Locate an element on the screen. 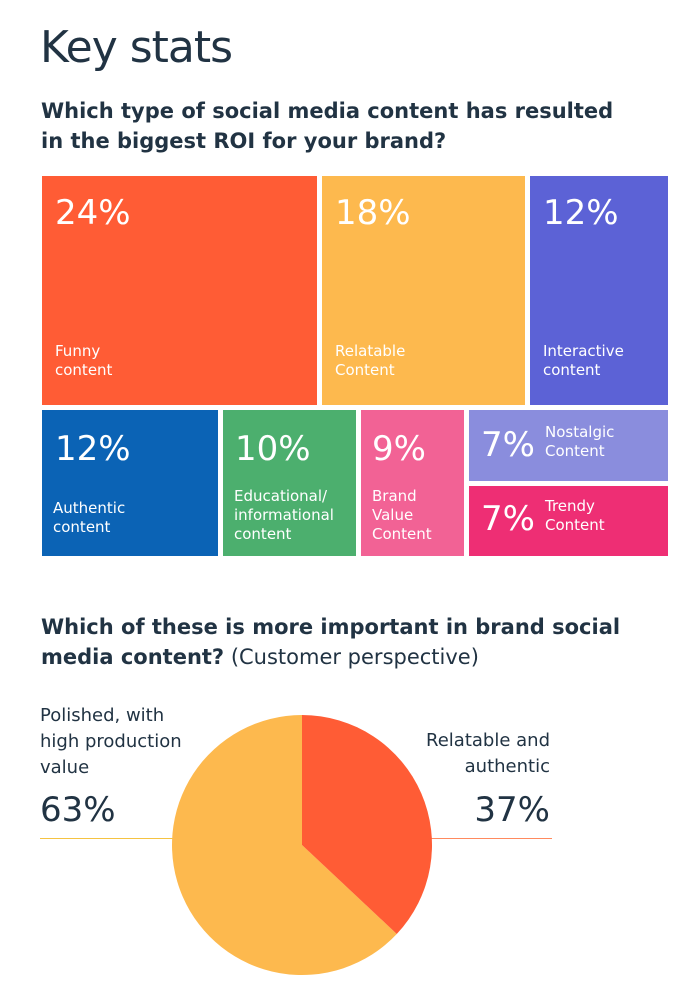  tile-interactive-content: 12% Interactive content is located at coordinates (599, 290).